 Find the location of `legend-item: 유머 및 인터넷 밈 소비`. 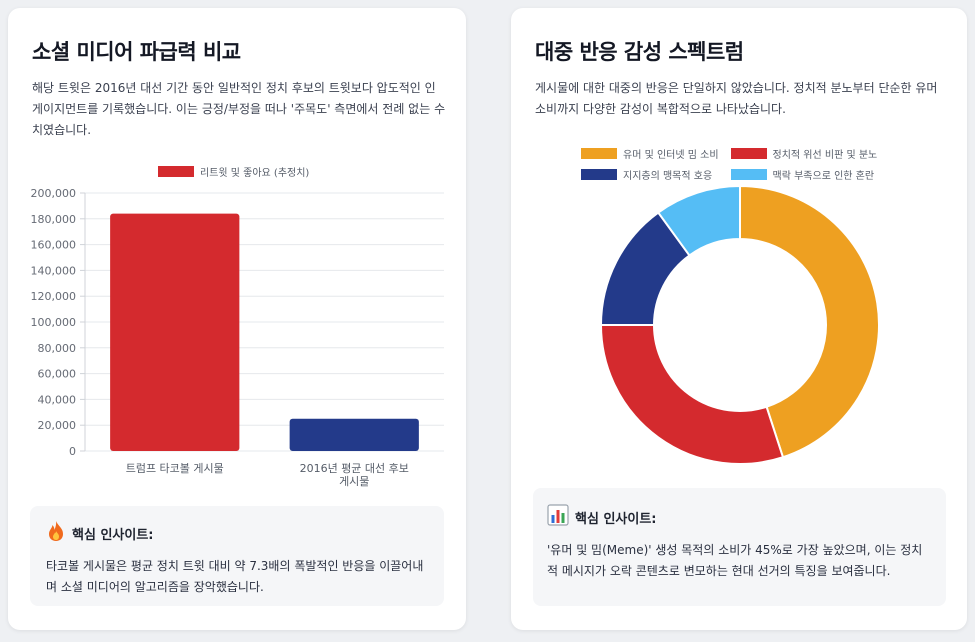

legend-item: 유머 및 인터넷 밈 소비 is located at coordinates (650, 153).